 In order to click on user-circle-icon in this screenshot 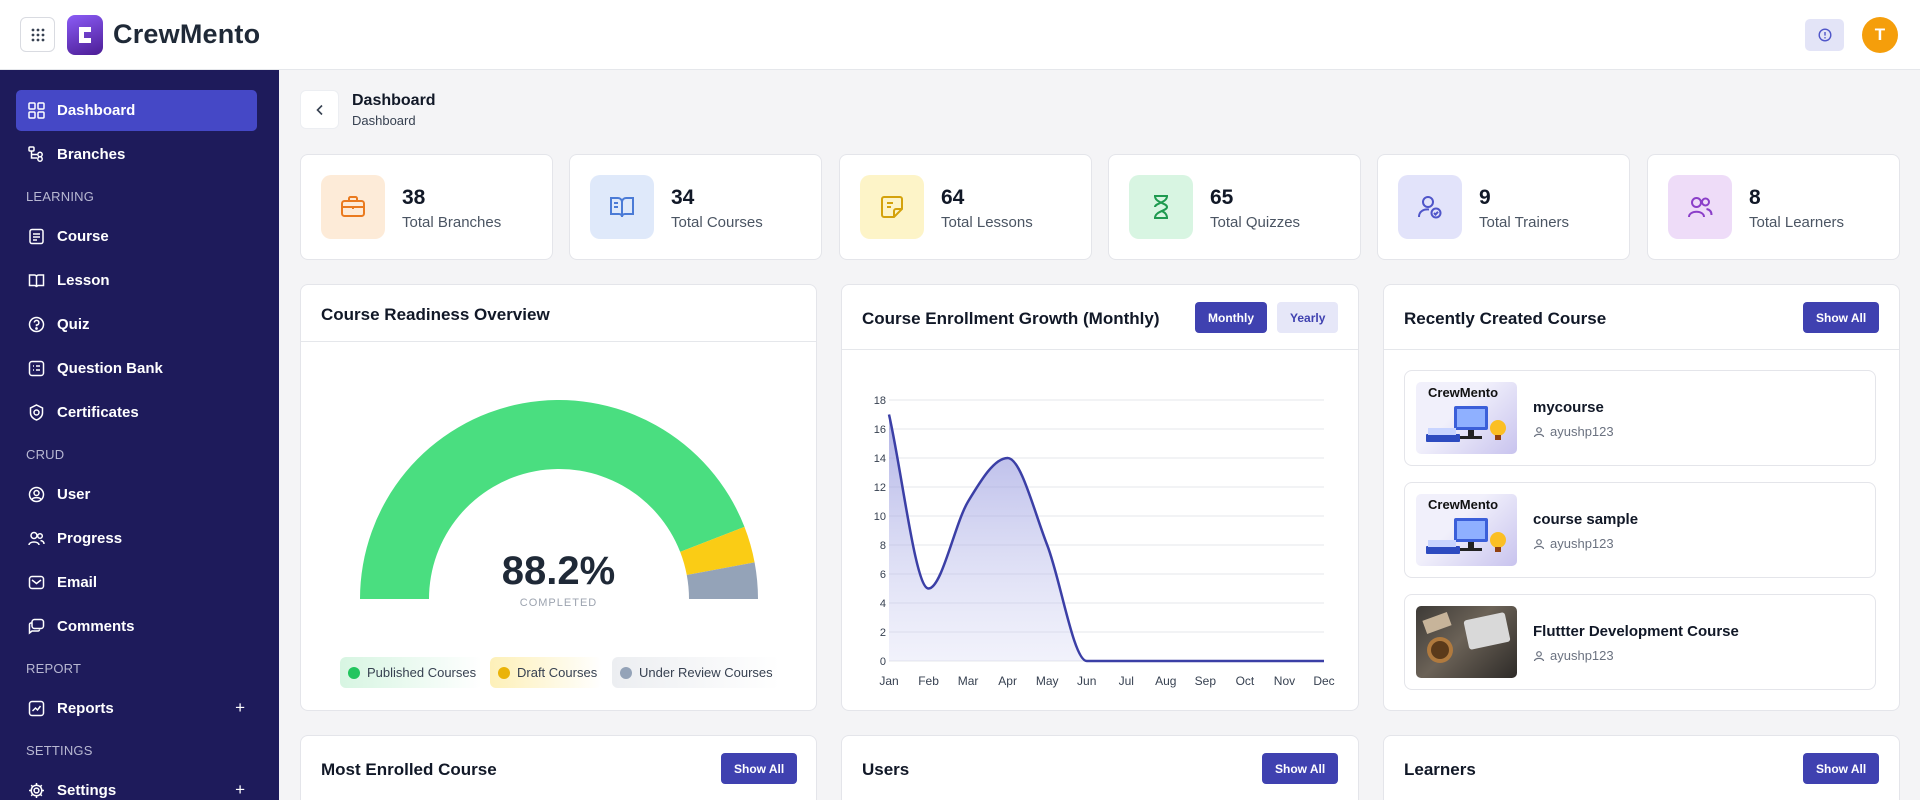, I will do `click(36, 495)`.